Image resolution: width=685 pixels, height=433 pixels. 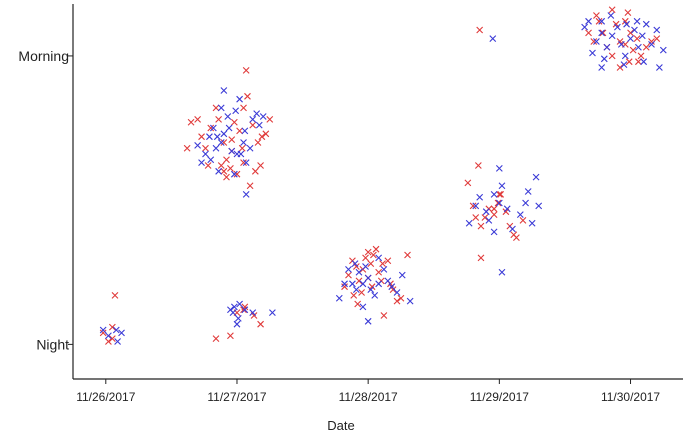 What do you see at coordinates (105, 397) in the screenshot?
I see `x-tick-label: 11/26/2017` at bounding box center [105, 397].